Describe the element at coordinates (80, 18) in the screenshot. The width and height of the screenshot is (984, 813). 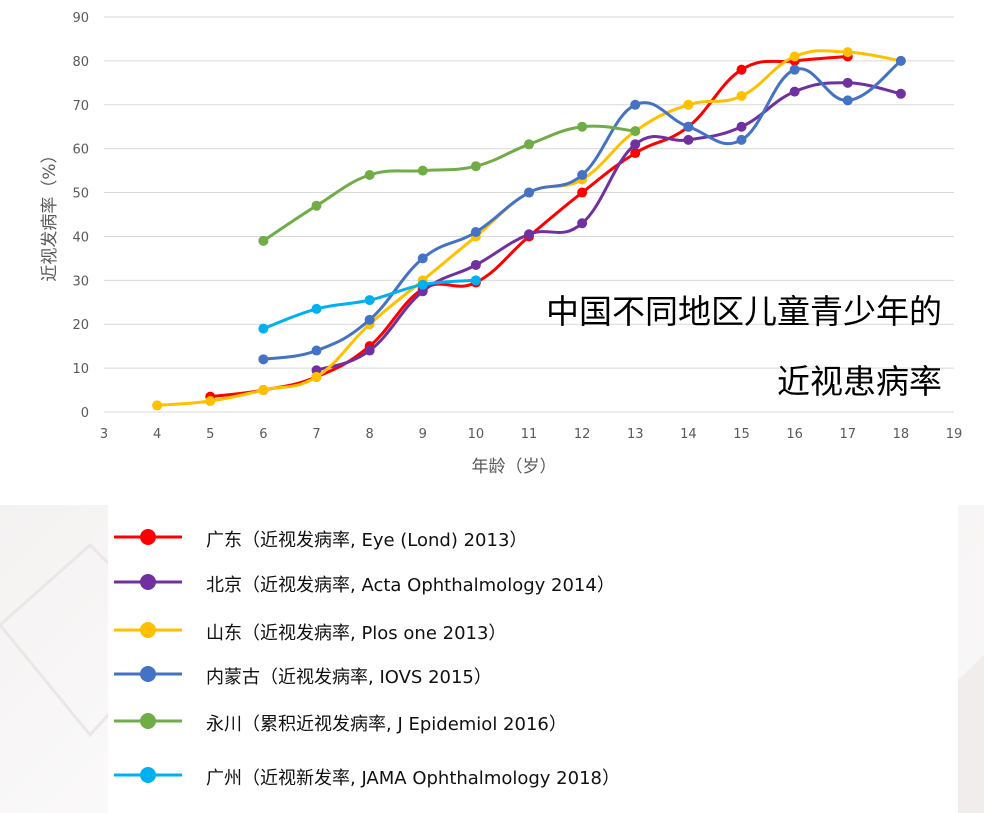
I see `y-tick-label: 90` at that location.